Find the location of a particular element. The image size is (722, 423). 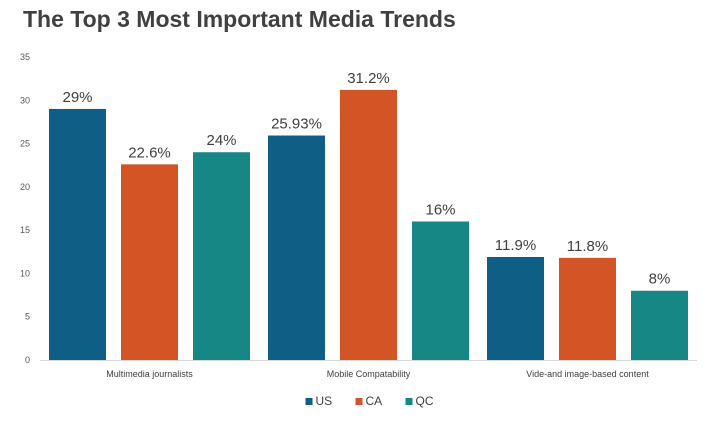

data-label: 22.6% is located at coordinates (149, 152).